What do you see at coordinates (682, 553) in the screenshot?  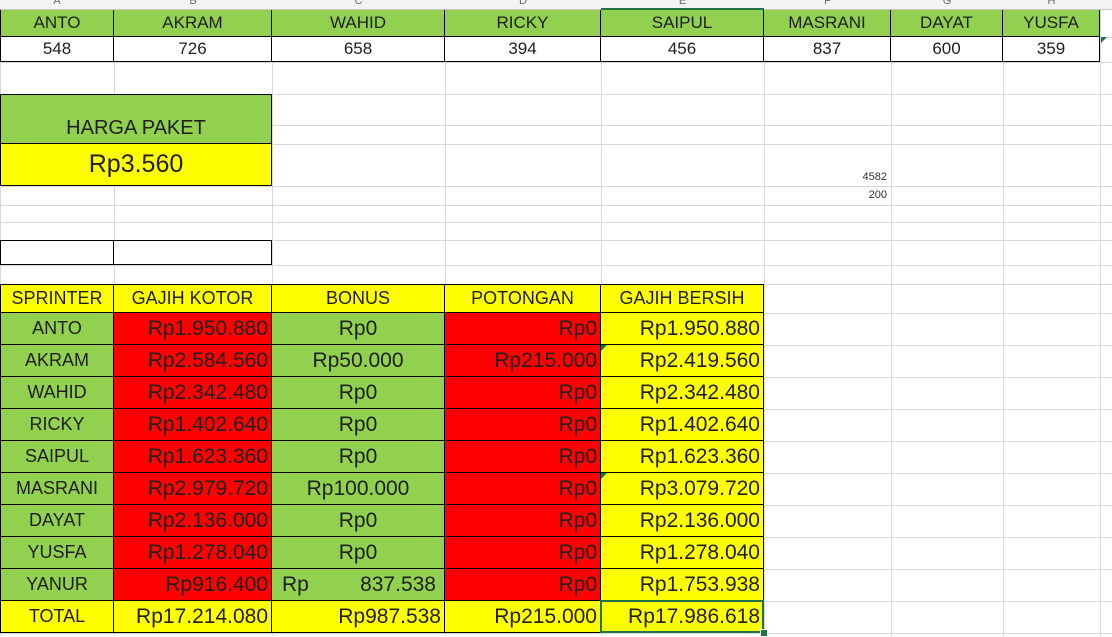 I see `gajih-bersih-cell: Rp1.278.040` at bounding box center [682, 553].